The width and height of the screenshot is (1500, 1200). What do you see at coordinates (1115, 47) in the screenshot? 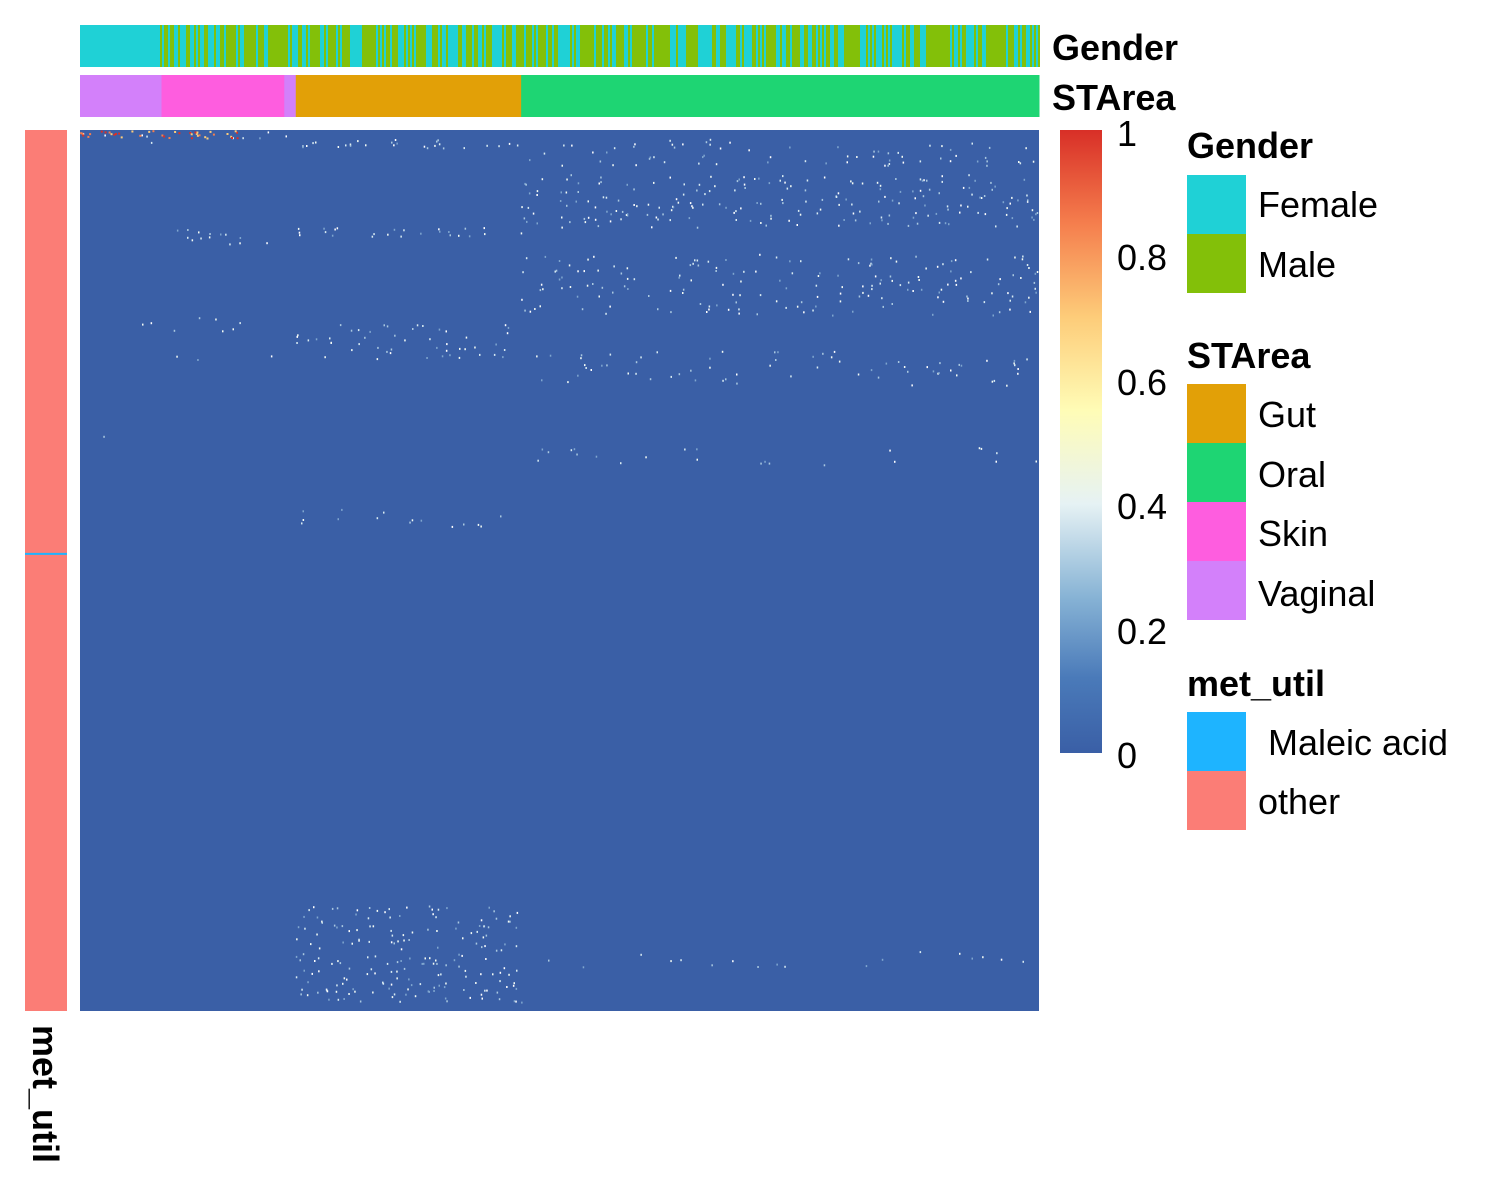
I see `gender-annotation-label: Gender` at bounding box center [1115, 47].